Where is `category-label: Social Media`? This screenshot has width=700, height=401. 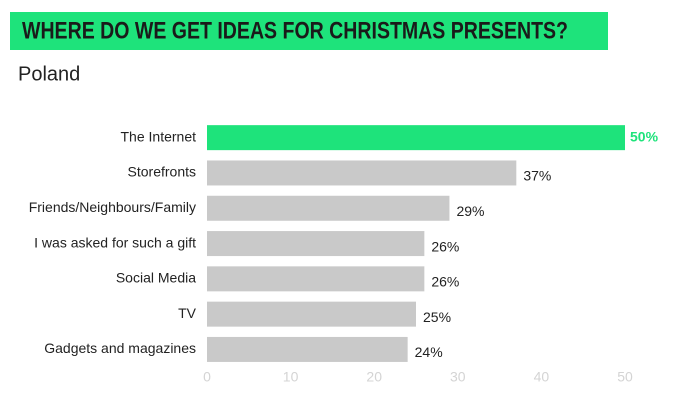 category-label: Social Media is located at coordinates (156, 278).